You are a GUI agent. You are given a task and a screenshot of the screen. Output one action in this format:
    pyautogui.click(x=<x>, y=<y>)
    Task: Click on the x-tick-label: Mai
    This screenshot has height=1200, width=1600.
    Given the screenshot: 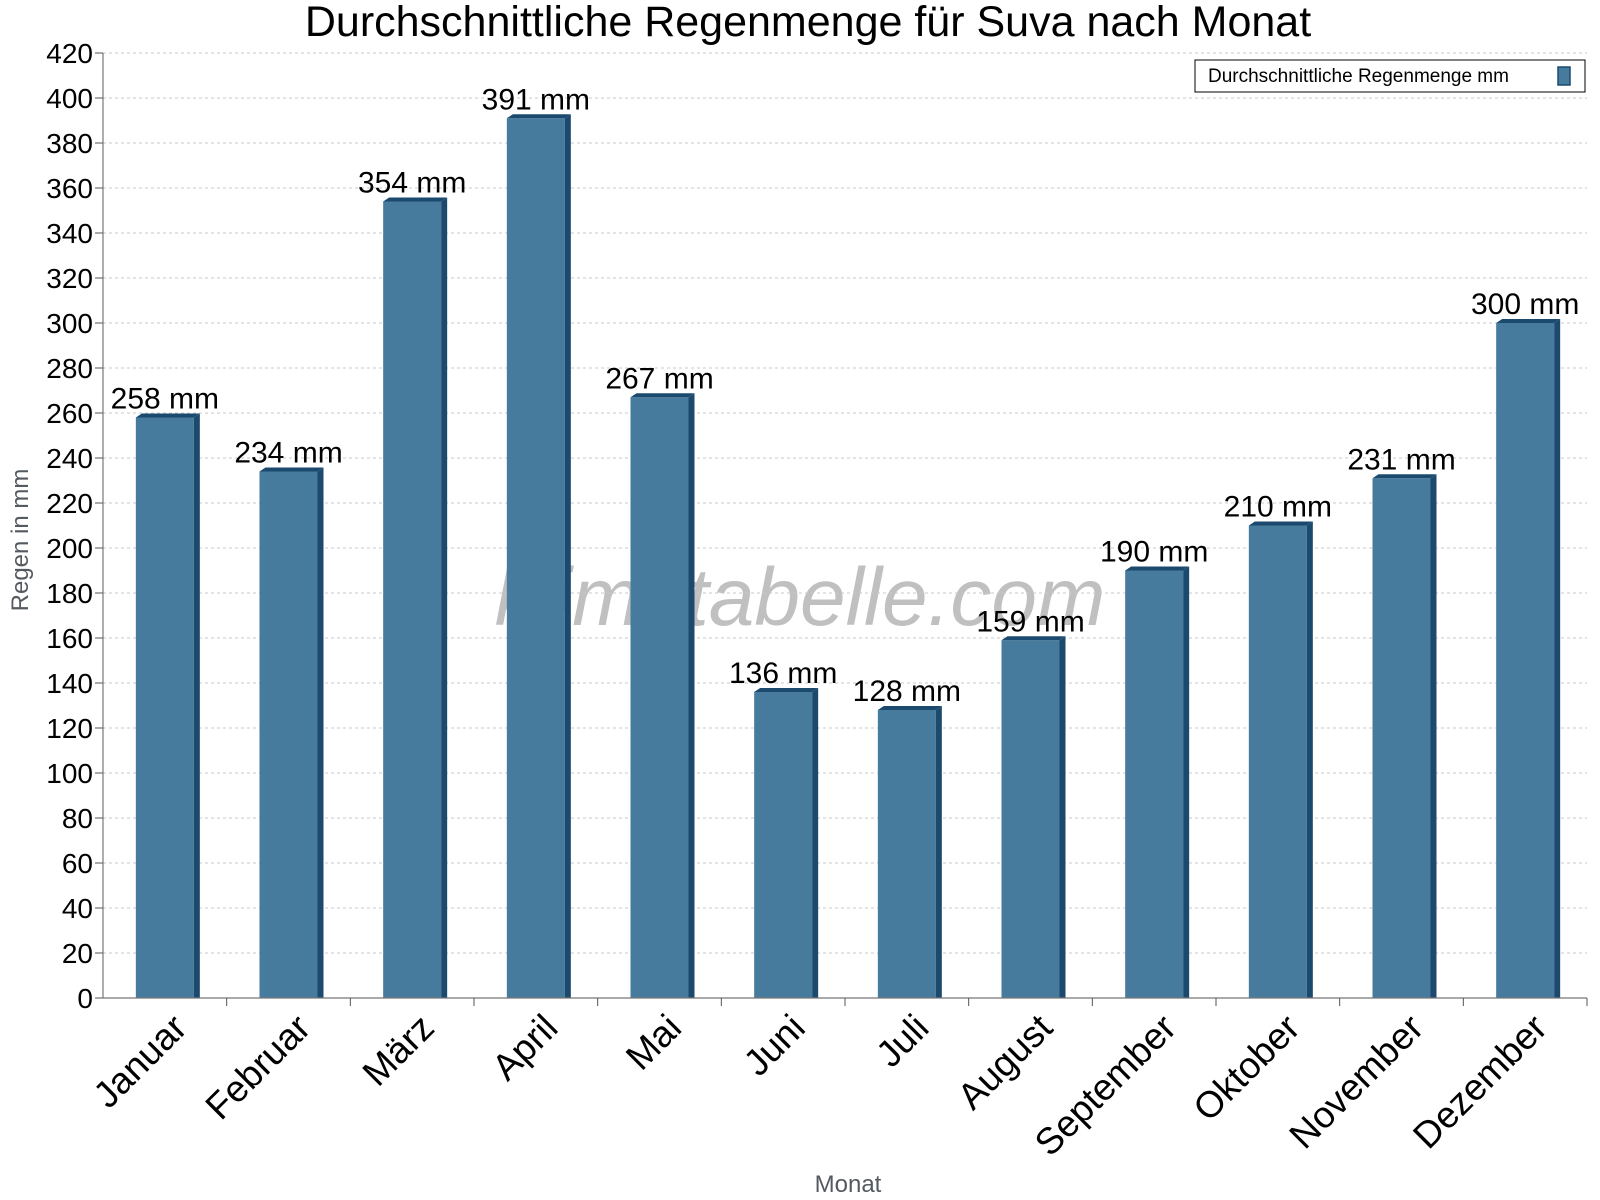 What is the action you would take?
    pyautogui.click(x=653, y=1042)
    